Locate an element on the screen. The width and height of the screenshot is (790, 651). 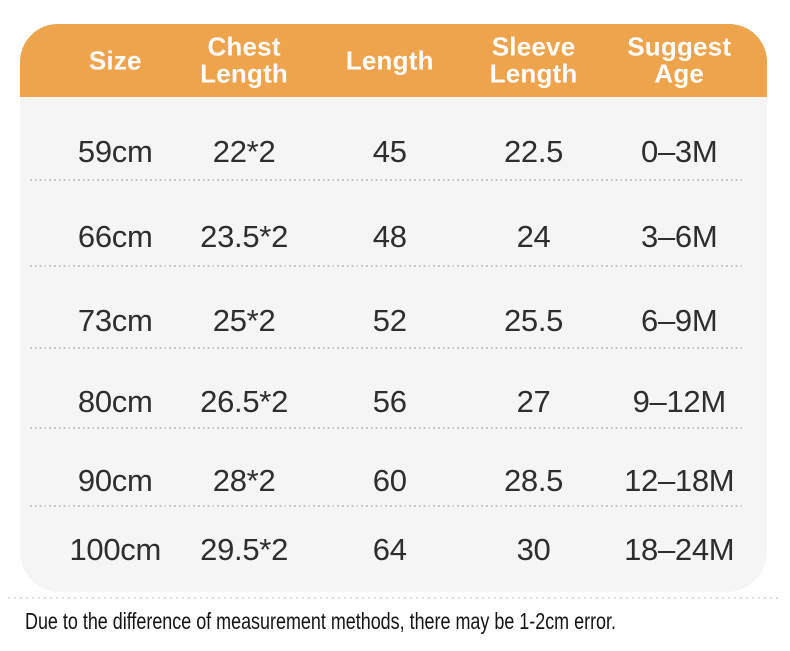
table-row: 80cm 26.5*2 56 27 9–12M is located at coordinates (393, 389).